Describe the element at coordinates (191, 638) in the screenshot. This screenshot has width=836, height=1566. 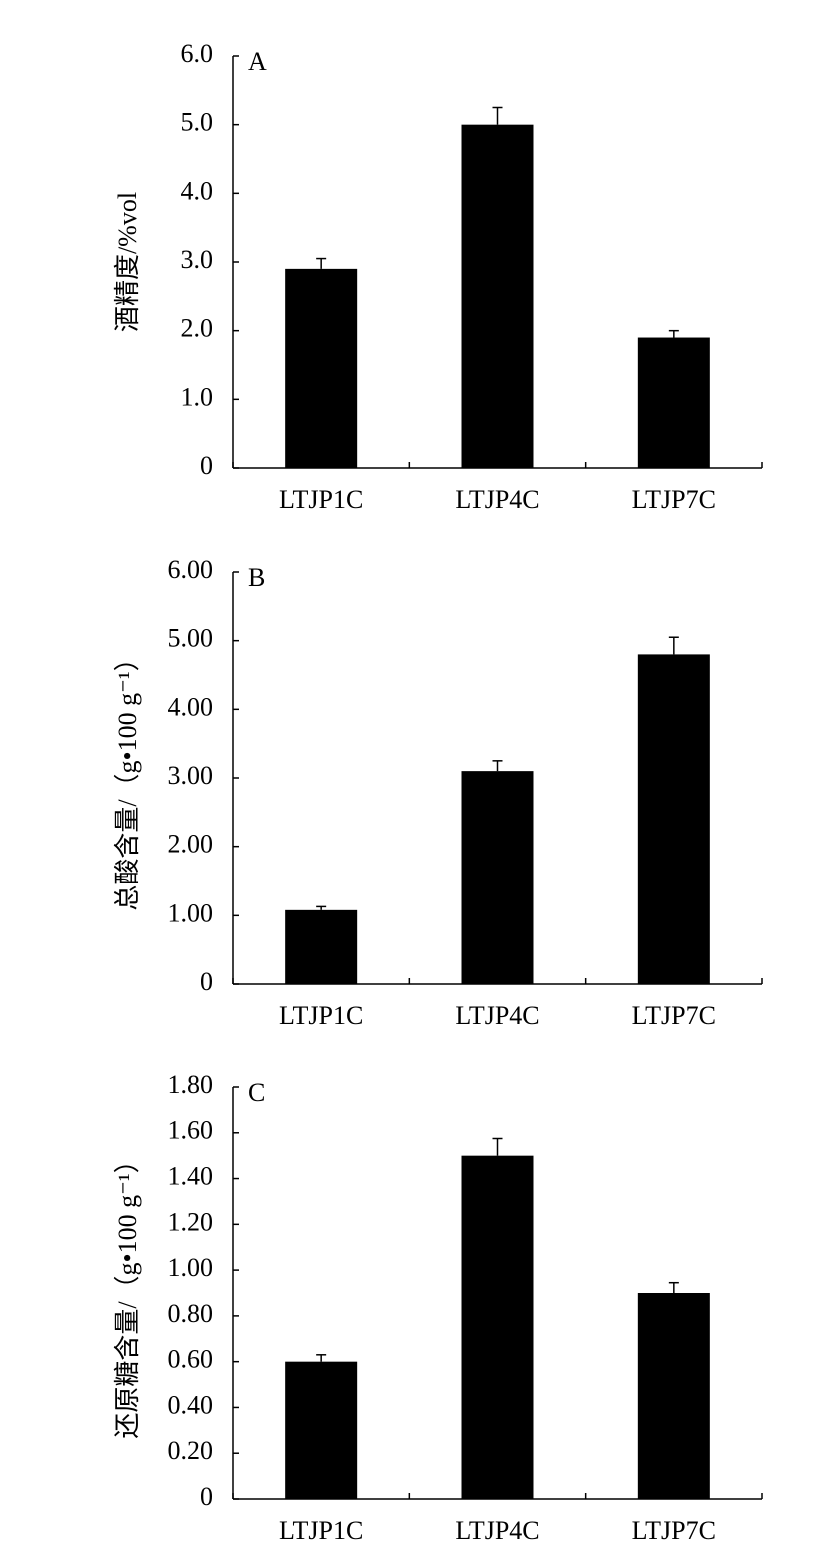
I see `y-tick-label: 5.00` at that location.